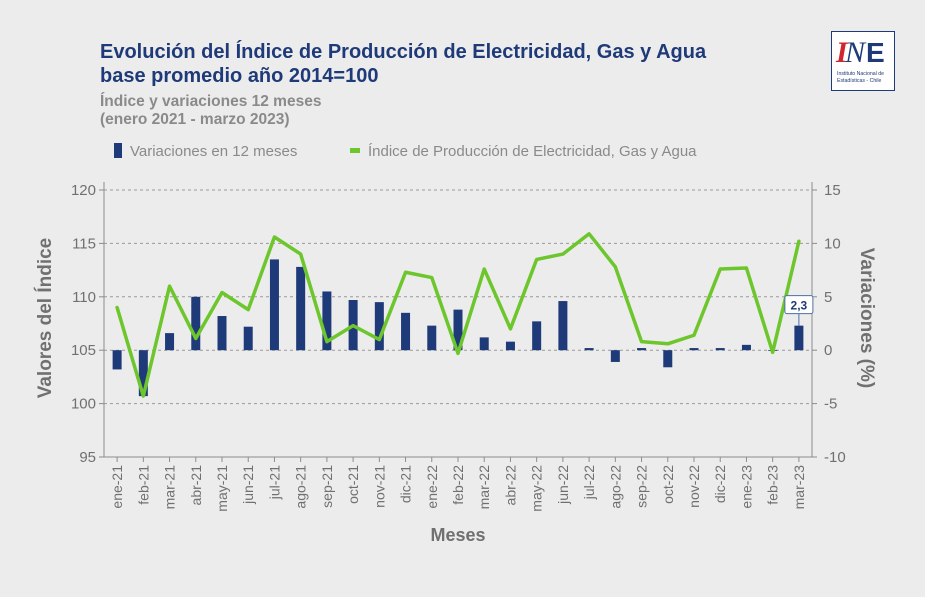  Describe the element at coordinates (170, 487) in the screenshot. I see `x-tick-label: mar-21` at that location.